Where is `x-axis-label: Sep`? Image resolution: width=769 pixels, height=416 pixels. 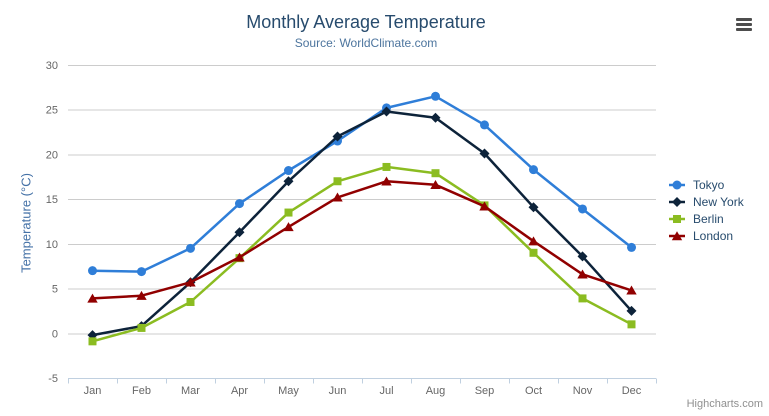 x-axis-label: Sep is located at coordinates (485, 391).